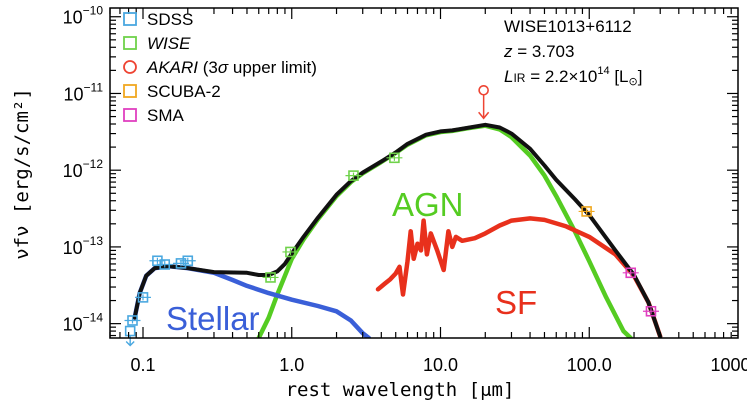  Describe the element at coordinates (568, 26) in the screenshot. I see `object-name: WISE1013+6112` at that location.